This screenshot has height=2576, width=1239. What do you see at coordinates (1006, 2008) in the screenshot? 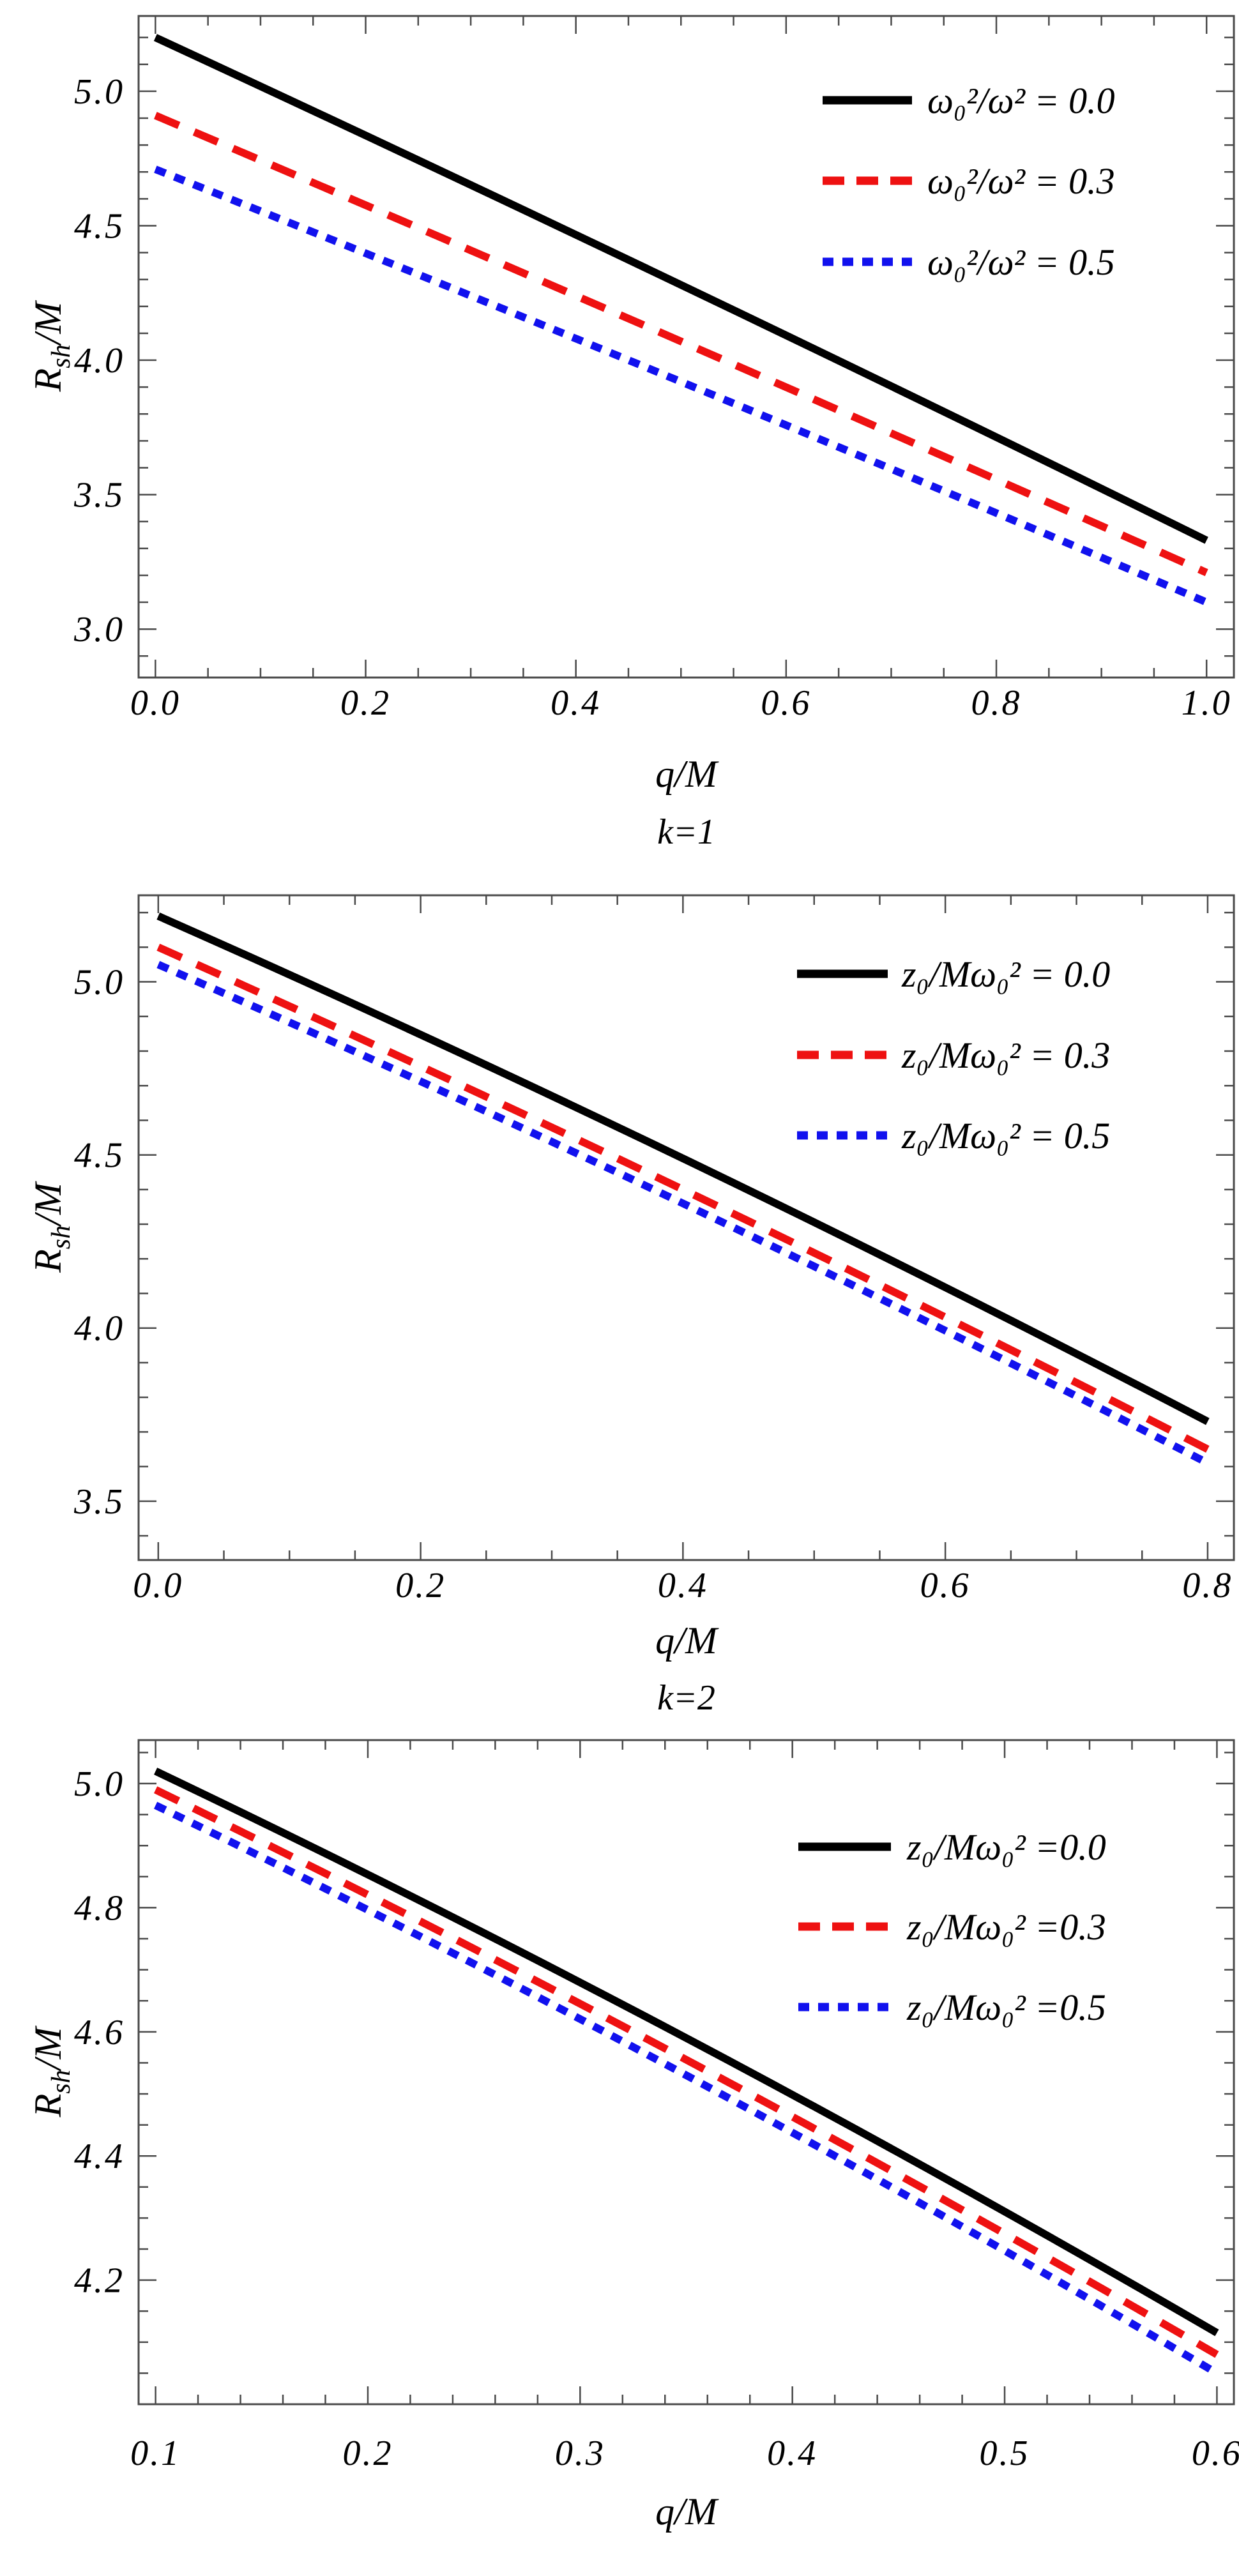
I see `legend-label: z₀/Mω₀² =0.5` at bounding box center [1006, 2008].